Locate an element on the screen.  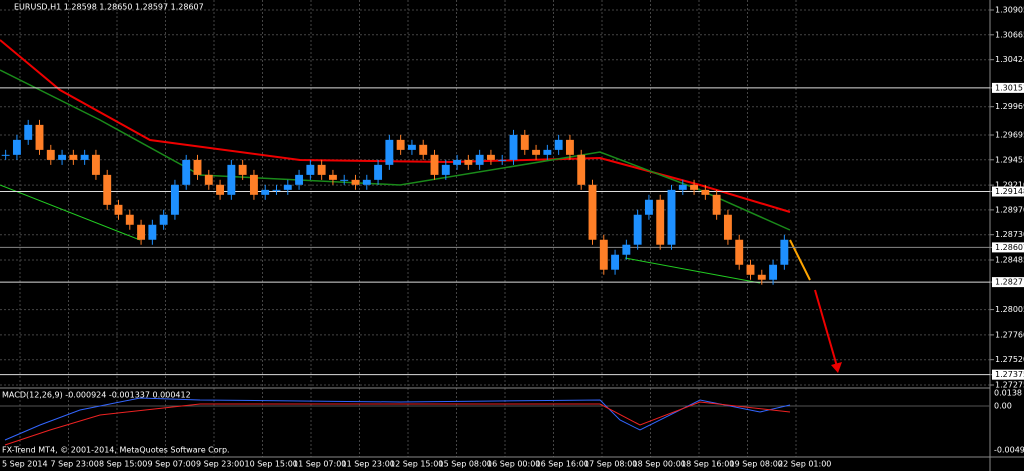
y-tick-label: 1.28730 is located at coordinates (1009, 234).